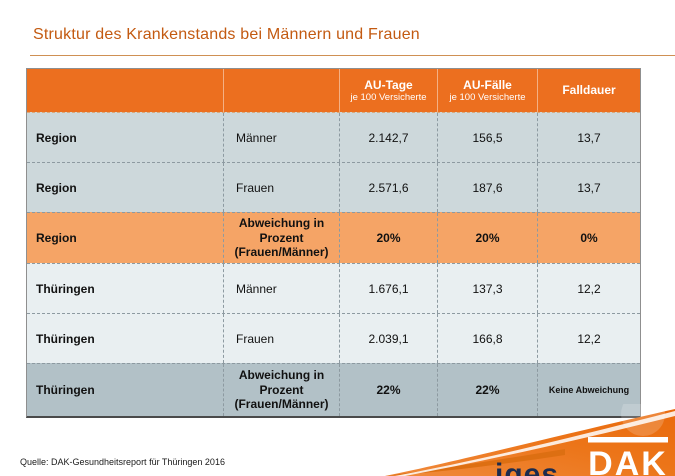  What do you see at coordinates (487, 338) in the screenshot?
I see `cell-au-faelle: 166,8` at bounding box center [487, 338].